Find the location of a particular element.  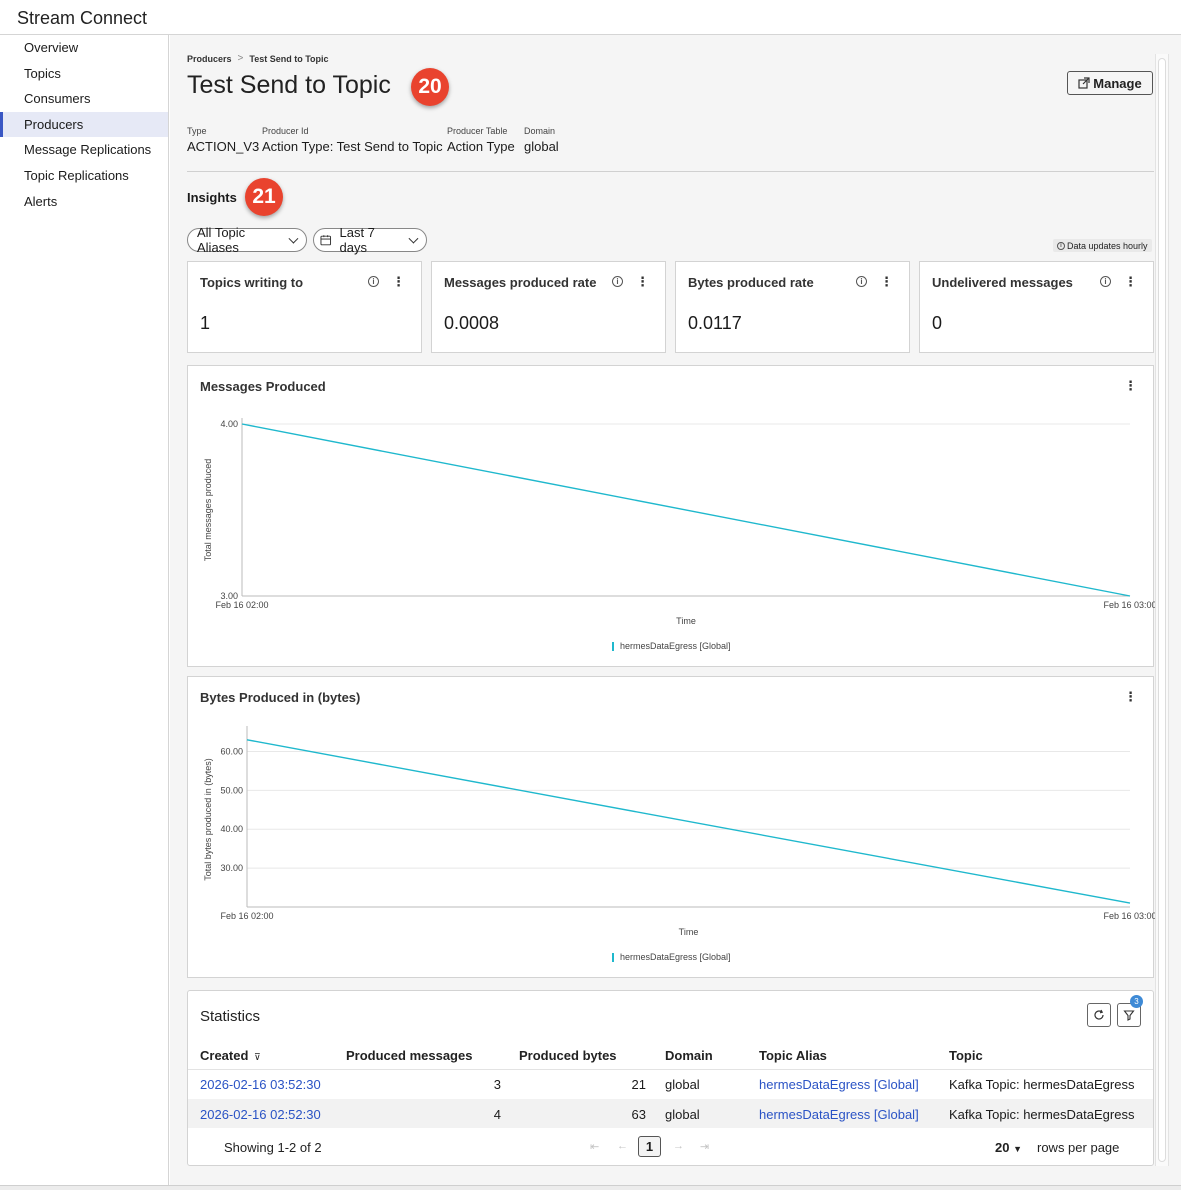

topic-cell: Kafka Topic: hermesDataEgress is located at coordinates (1042, 1084).